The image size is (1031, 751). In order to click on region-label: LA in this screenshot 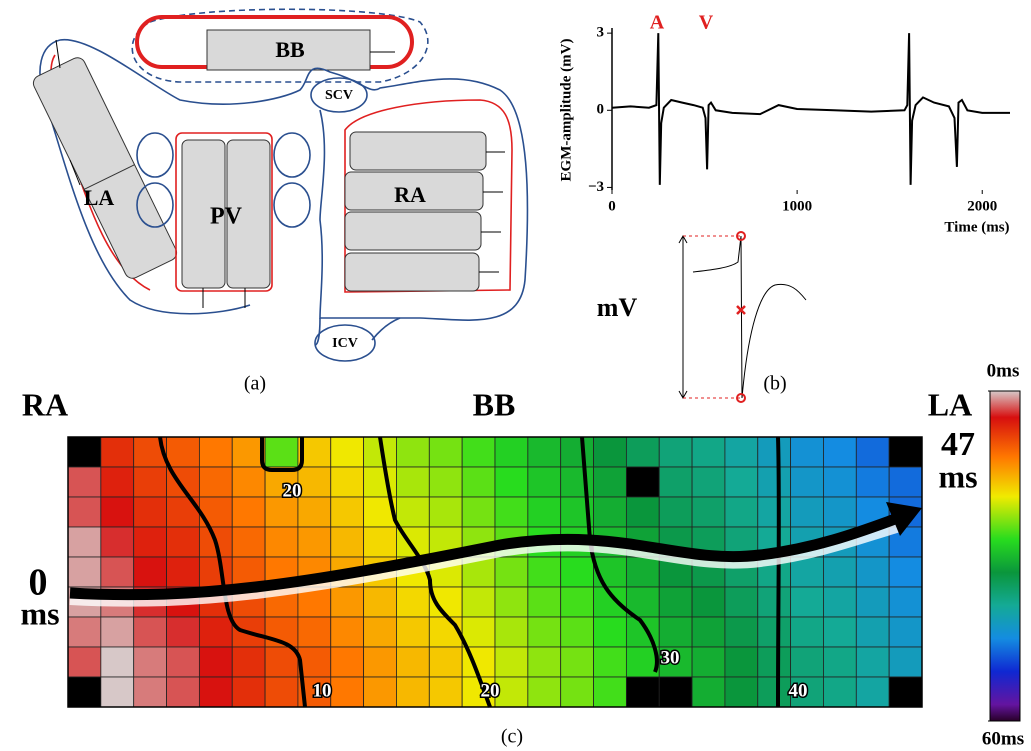, I will do `click(950, 404)`.